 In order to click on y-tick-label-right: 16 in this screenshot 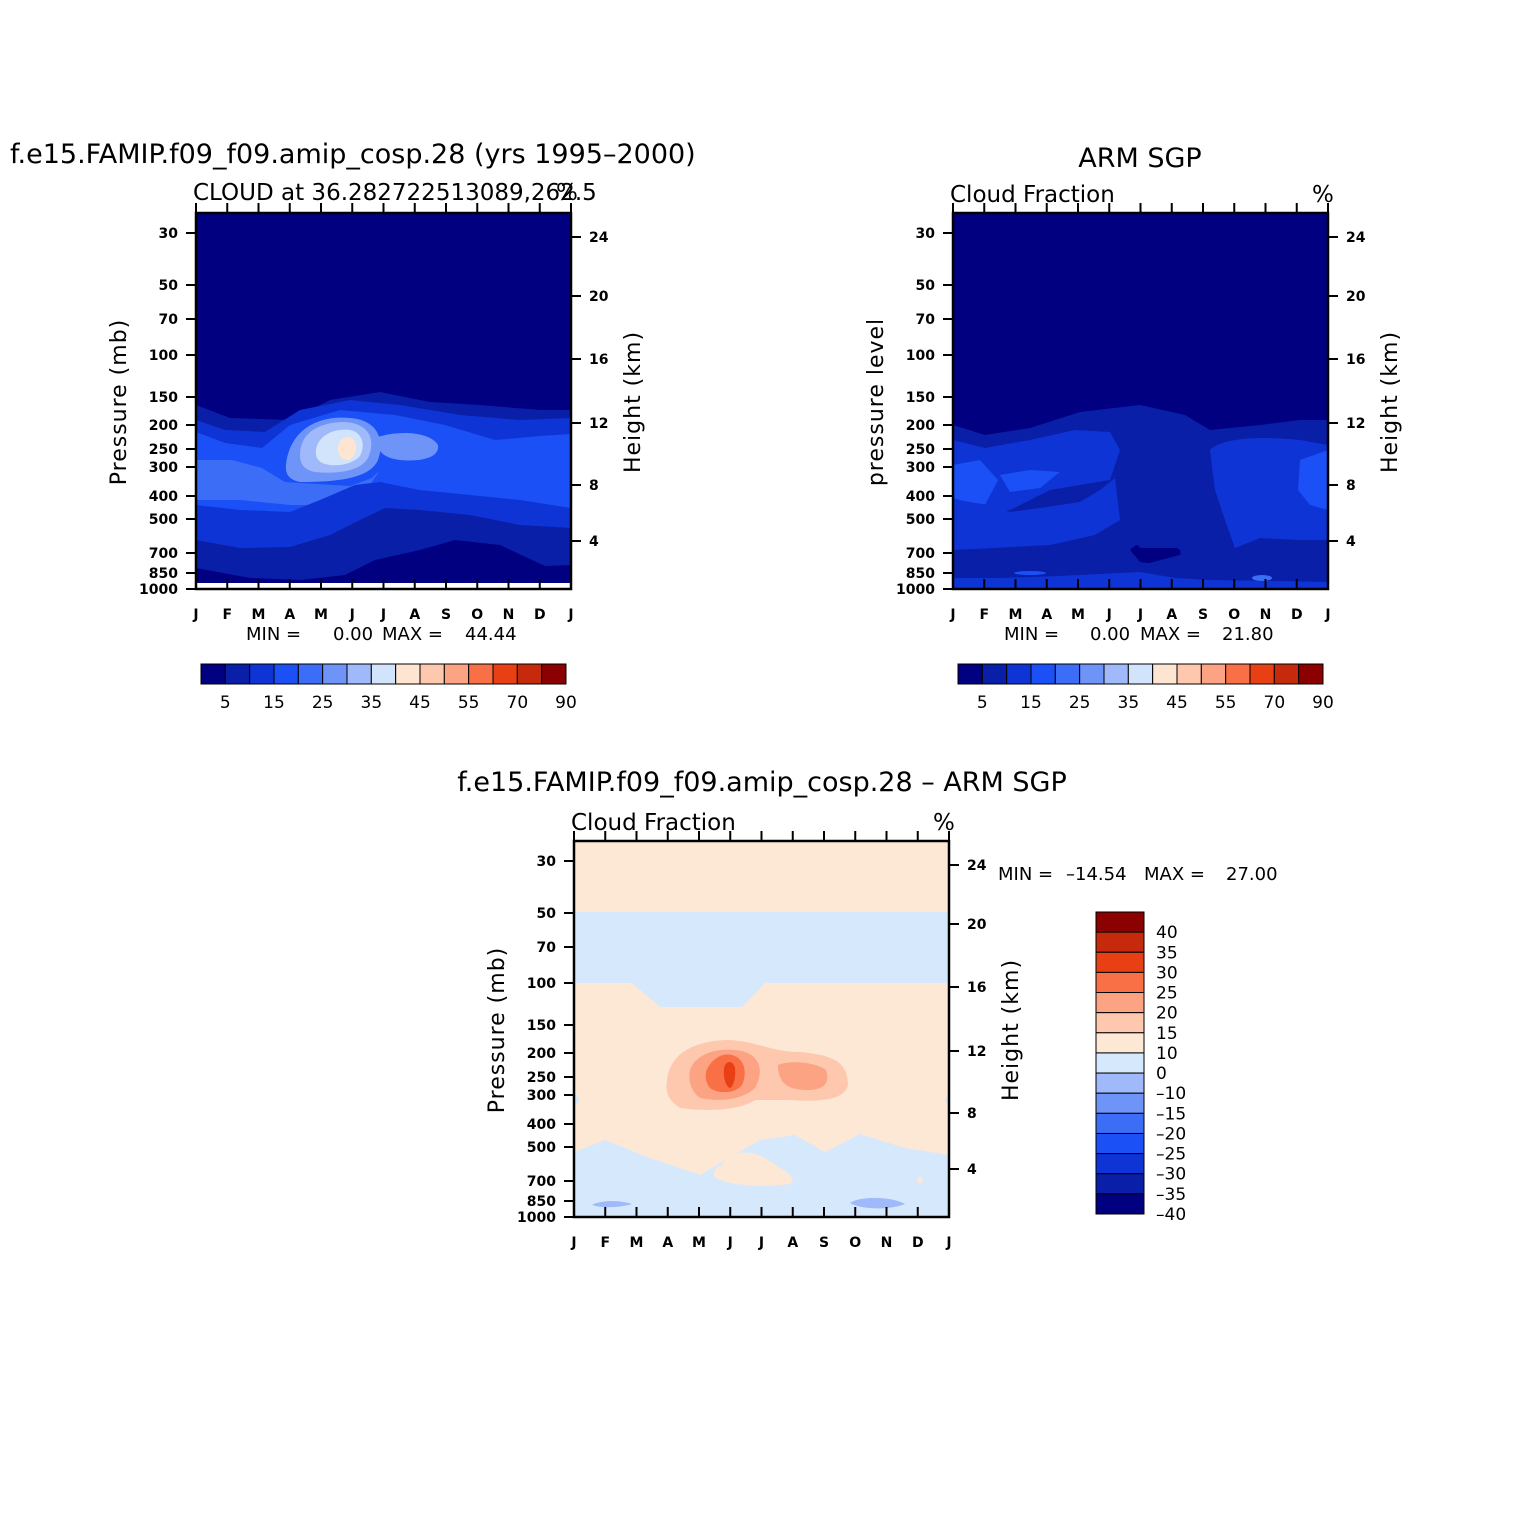, I will do `click(598, 360)`.